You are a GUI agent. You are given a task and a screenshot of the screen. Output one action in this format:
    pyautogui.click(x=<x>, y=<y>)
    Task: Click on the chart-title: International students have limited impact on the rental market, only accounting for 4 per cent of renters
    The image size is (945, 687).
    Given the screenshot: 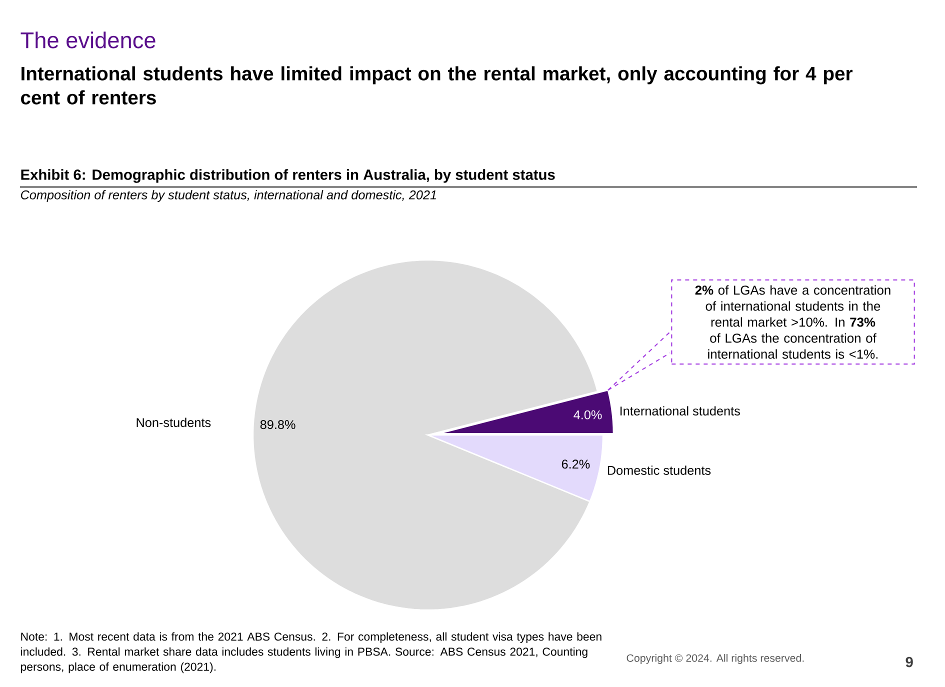 What is the action you would take?
    pyautogui.click(x=437, y=85)
    